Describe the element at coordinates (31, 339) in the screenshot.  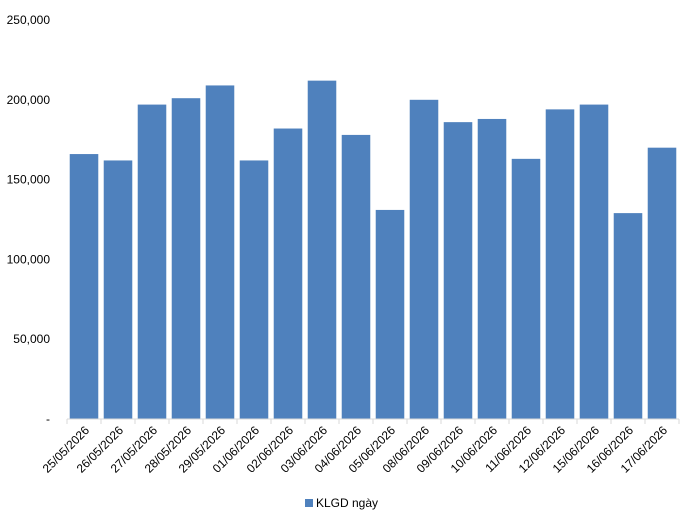
I see `y-tick-label: 50,000` at that location.